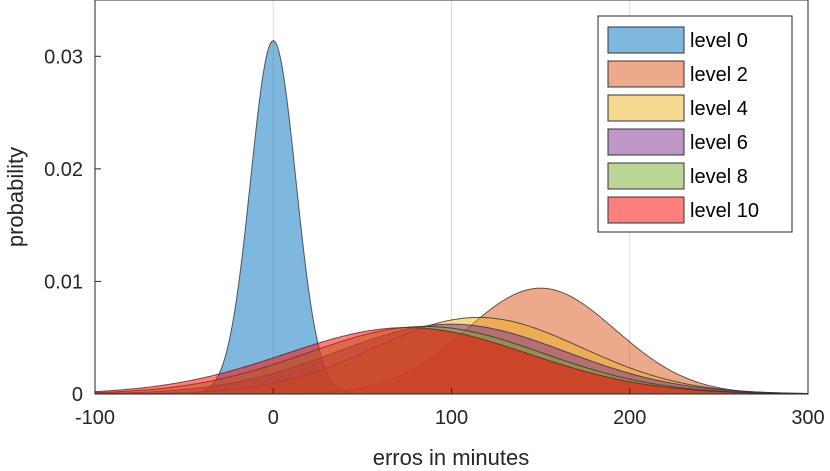 This screenshot has width=830, height=471. I want to click on y-tick-label: 0.02, so click(63, 170).